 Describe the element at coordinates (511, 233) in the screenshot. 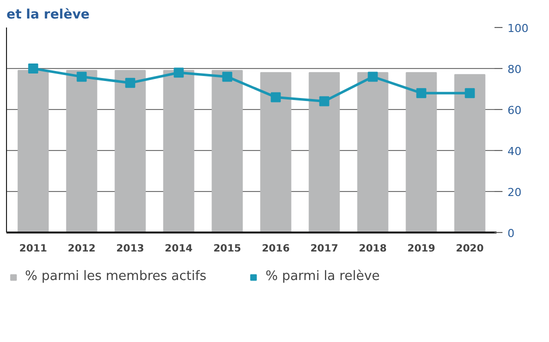

I see `y-tick-label: 0` at that location.